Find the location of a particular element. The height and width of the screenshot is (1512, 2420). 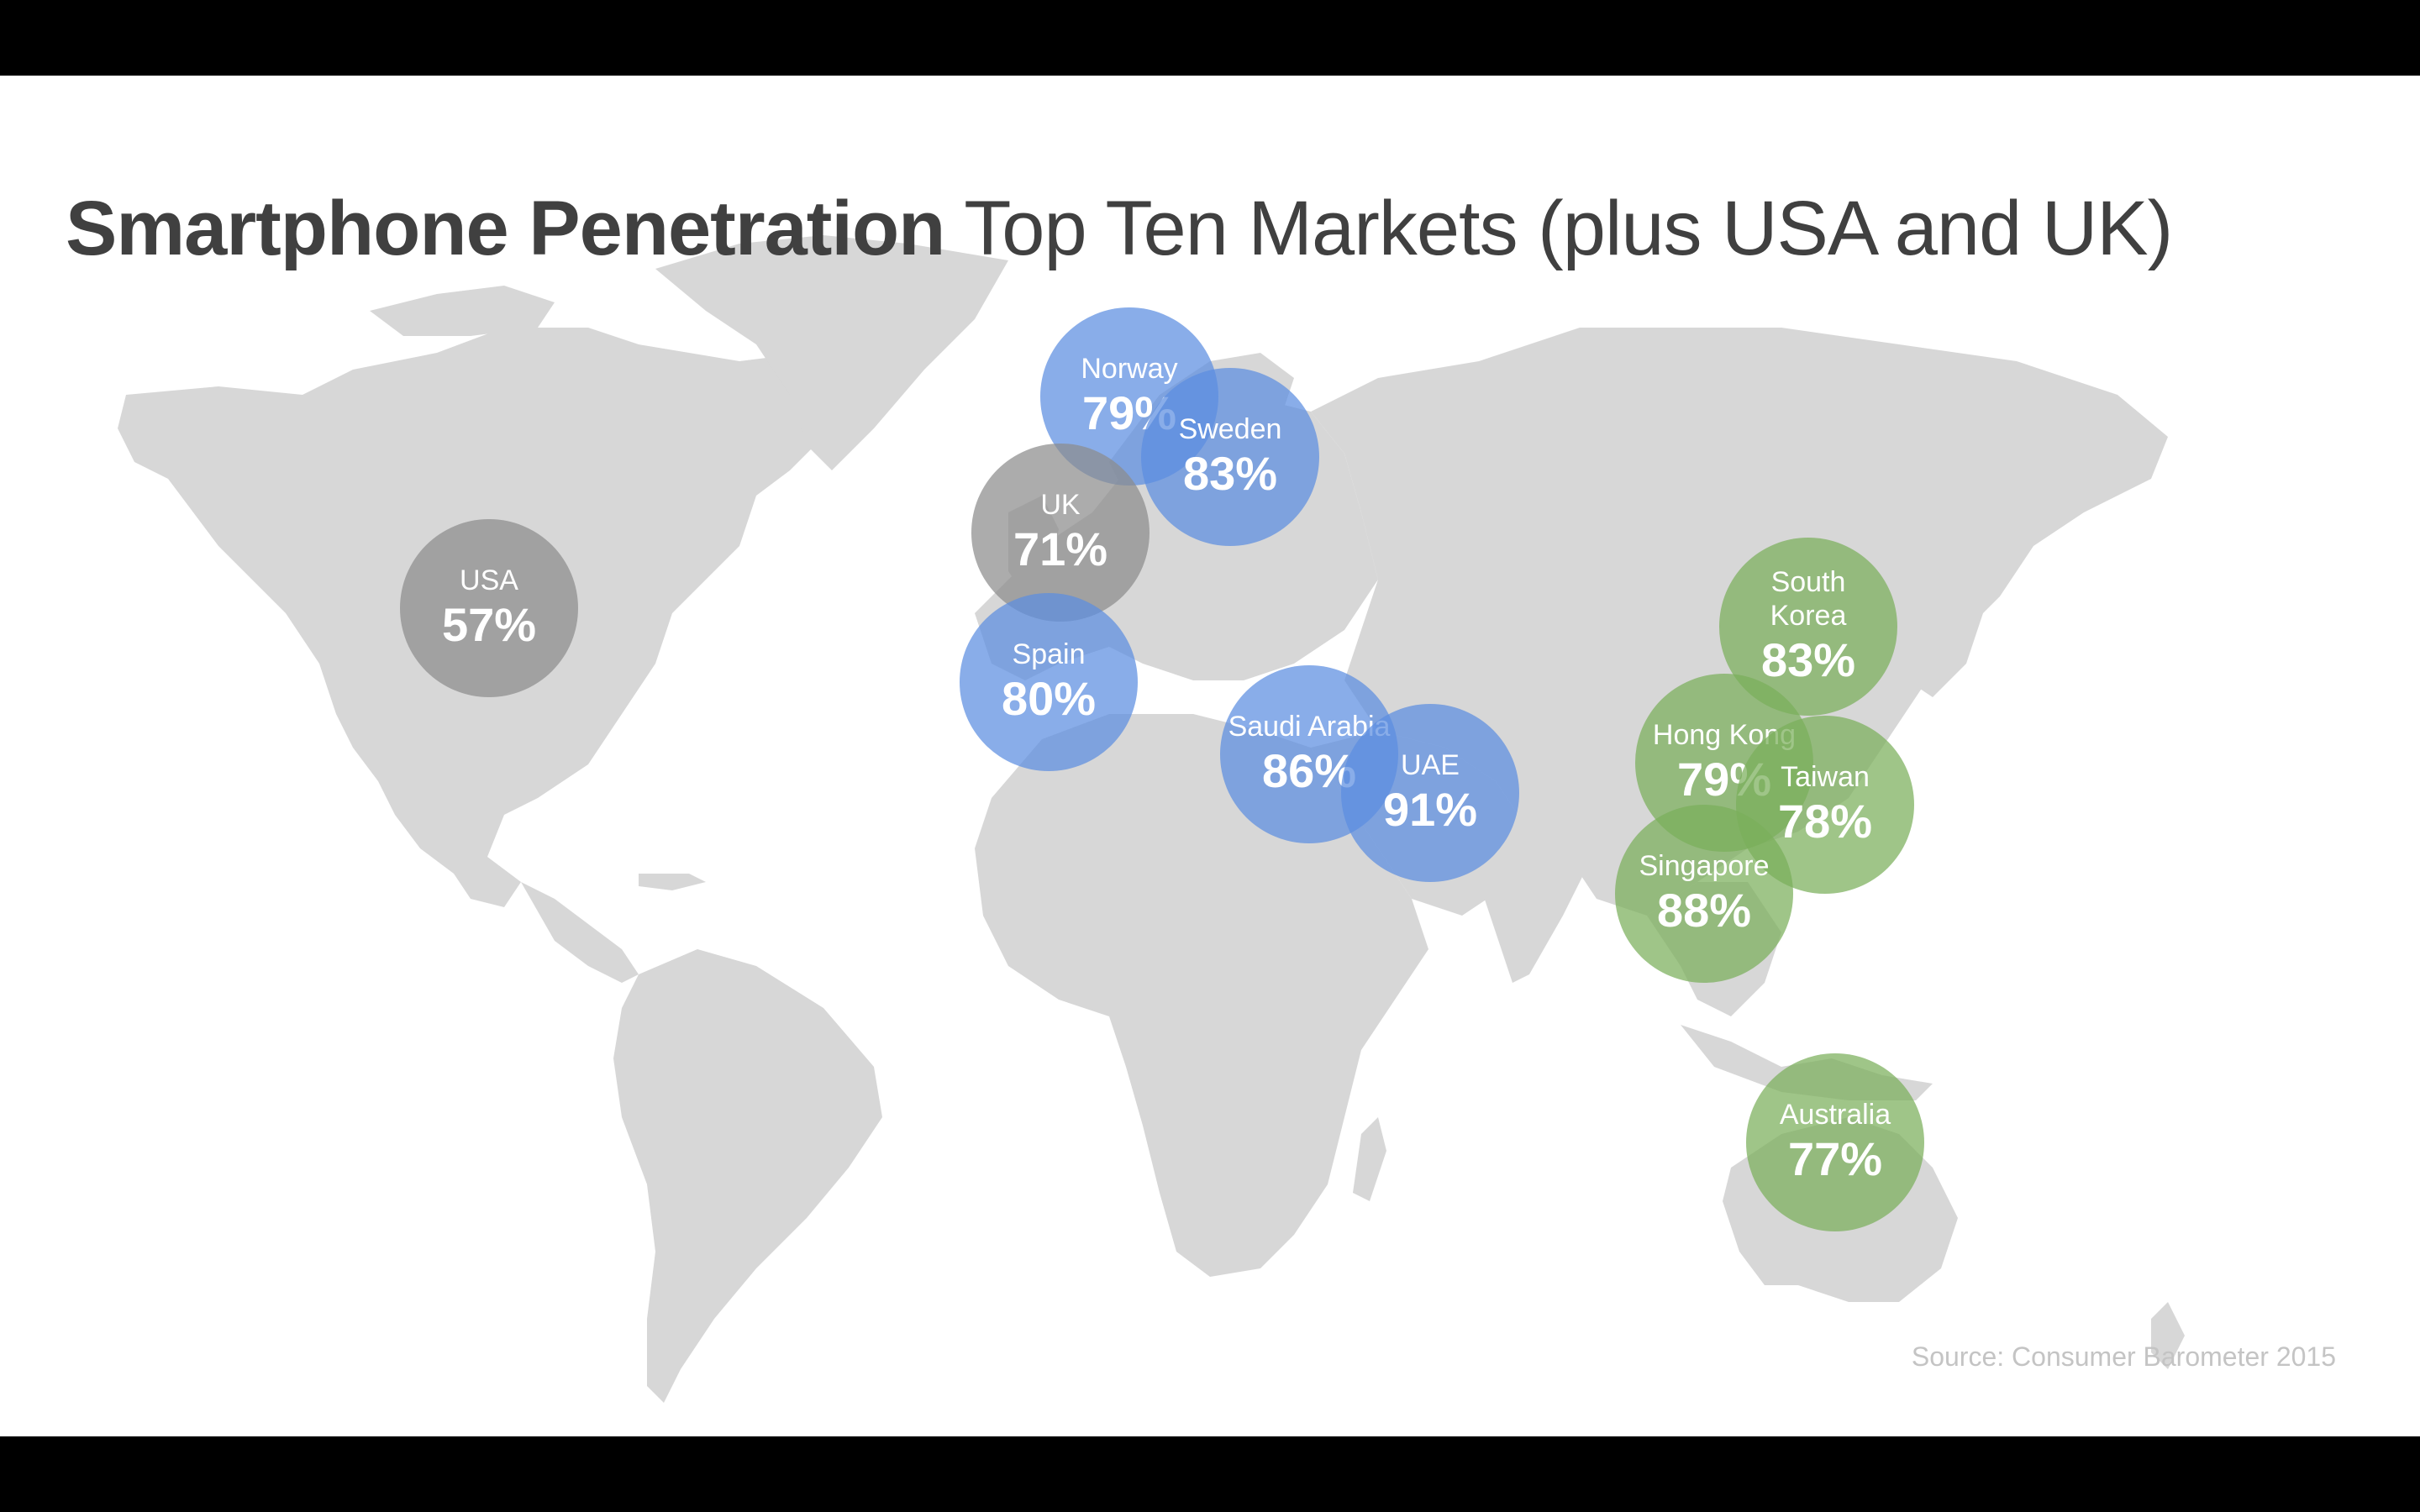

marker-spain: Spain 80% is located at coordinates (1049, 682).